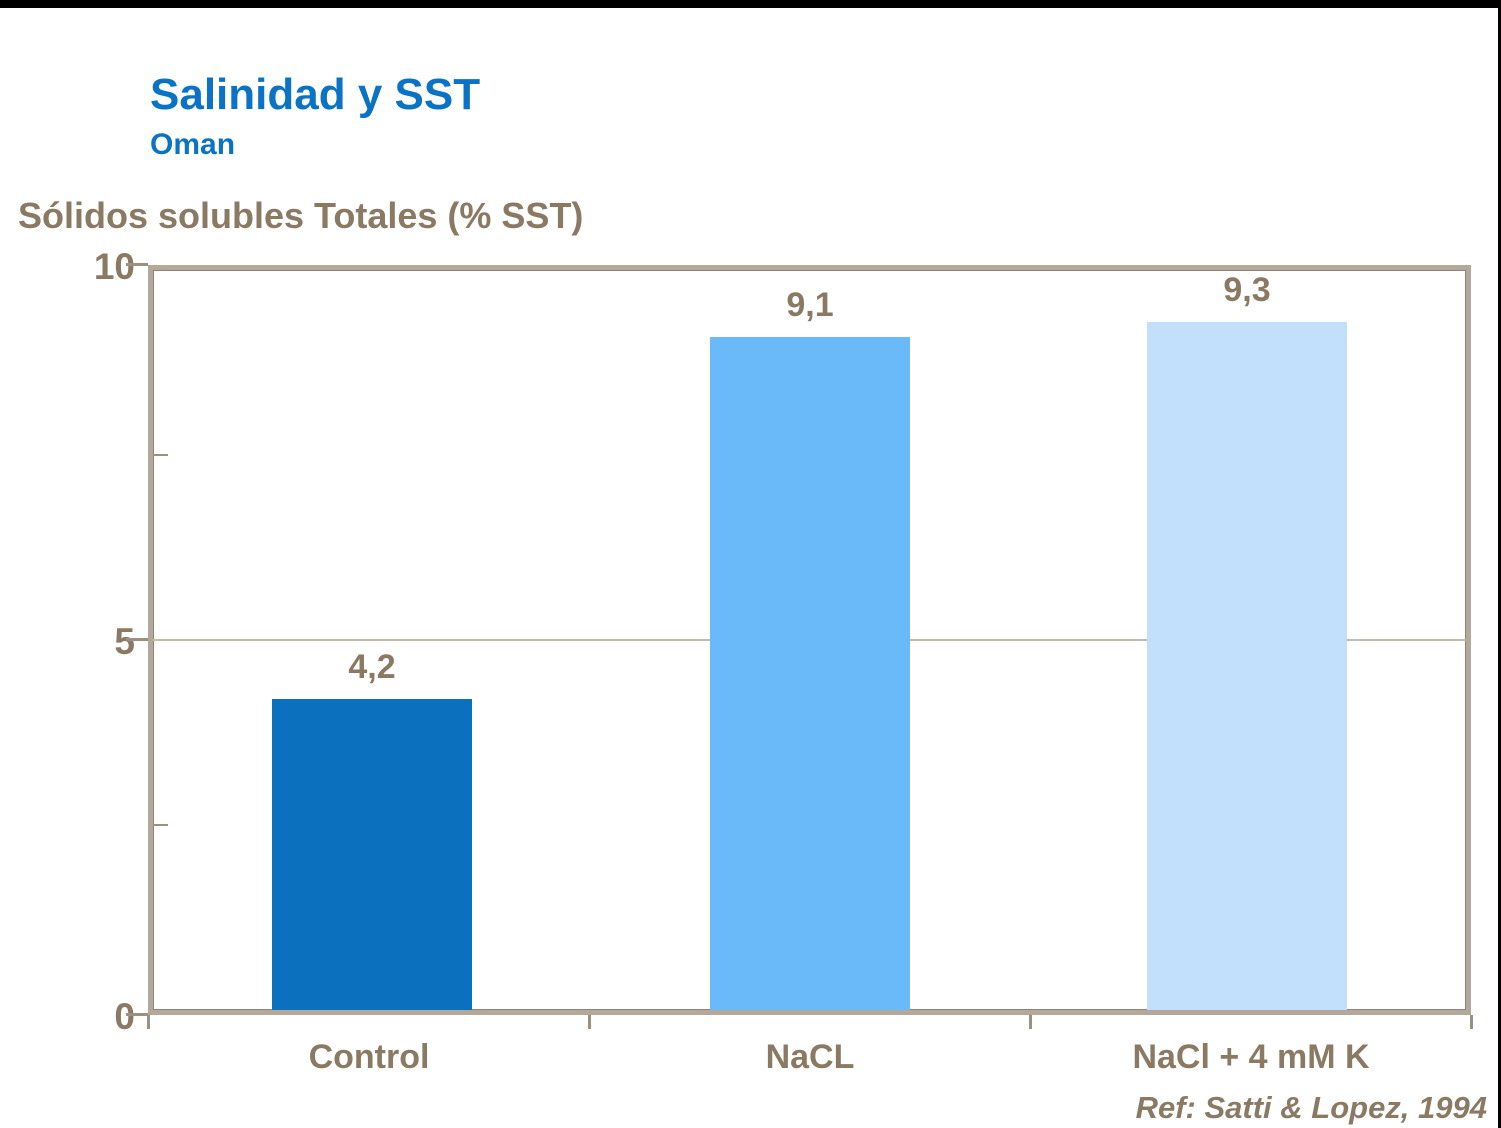 Image resolution: width=1501 pixels, height=1128 pixels. What do you see at coordinates (369, 1057) in the screenshot?
I see `category-label: Control` at bounding box center [369, 1057].